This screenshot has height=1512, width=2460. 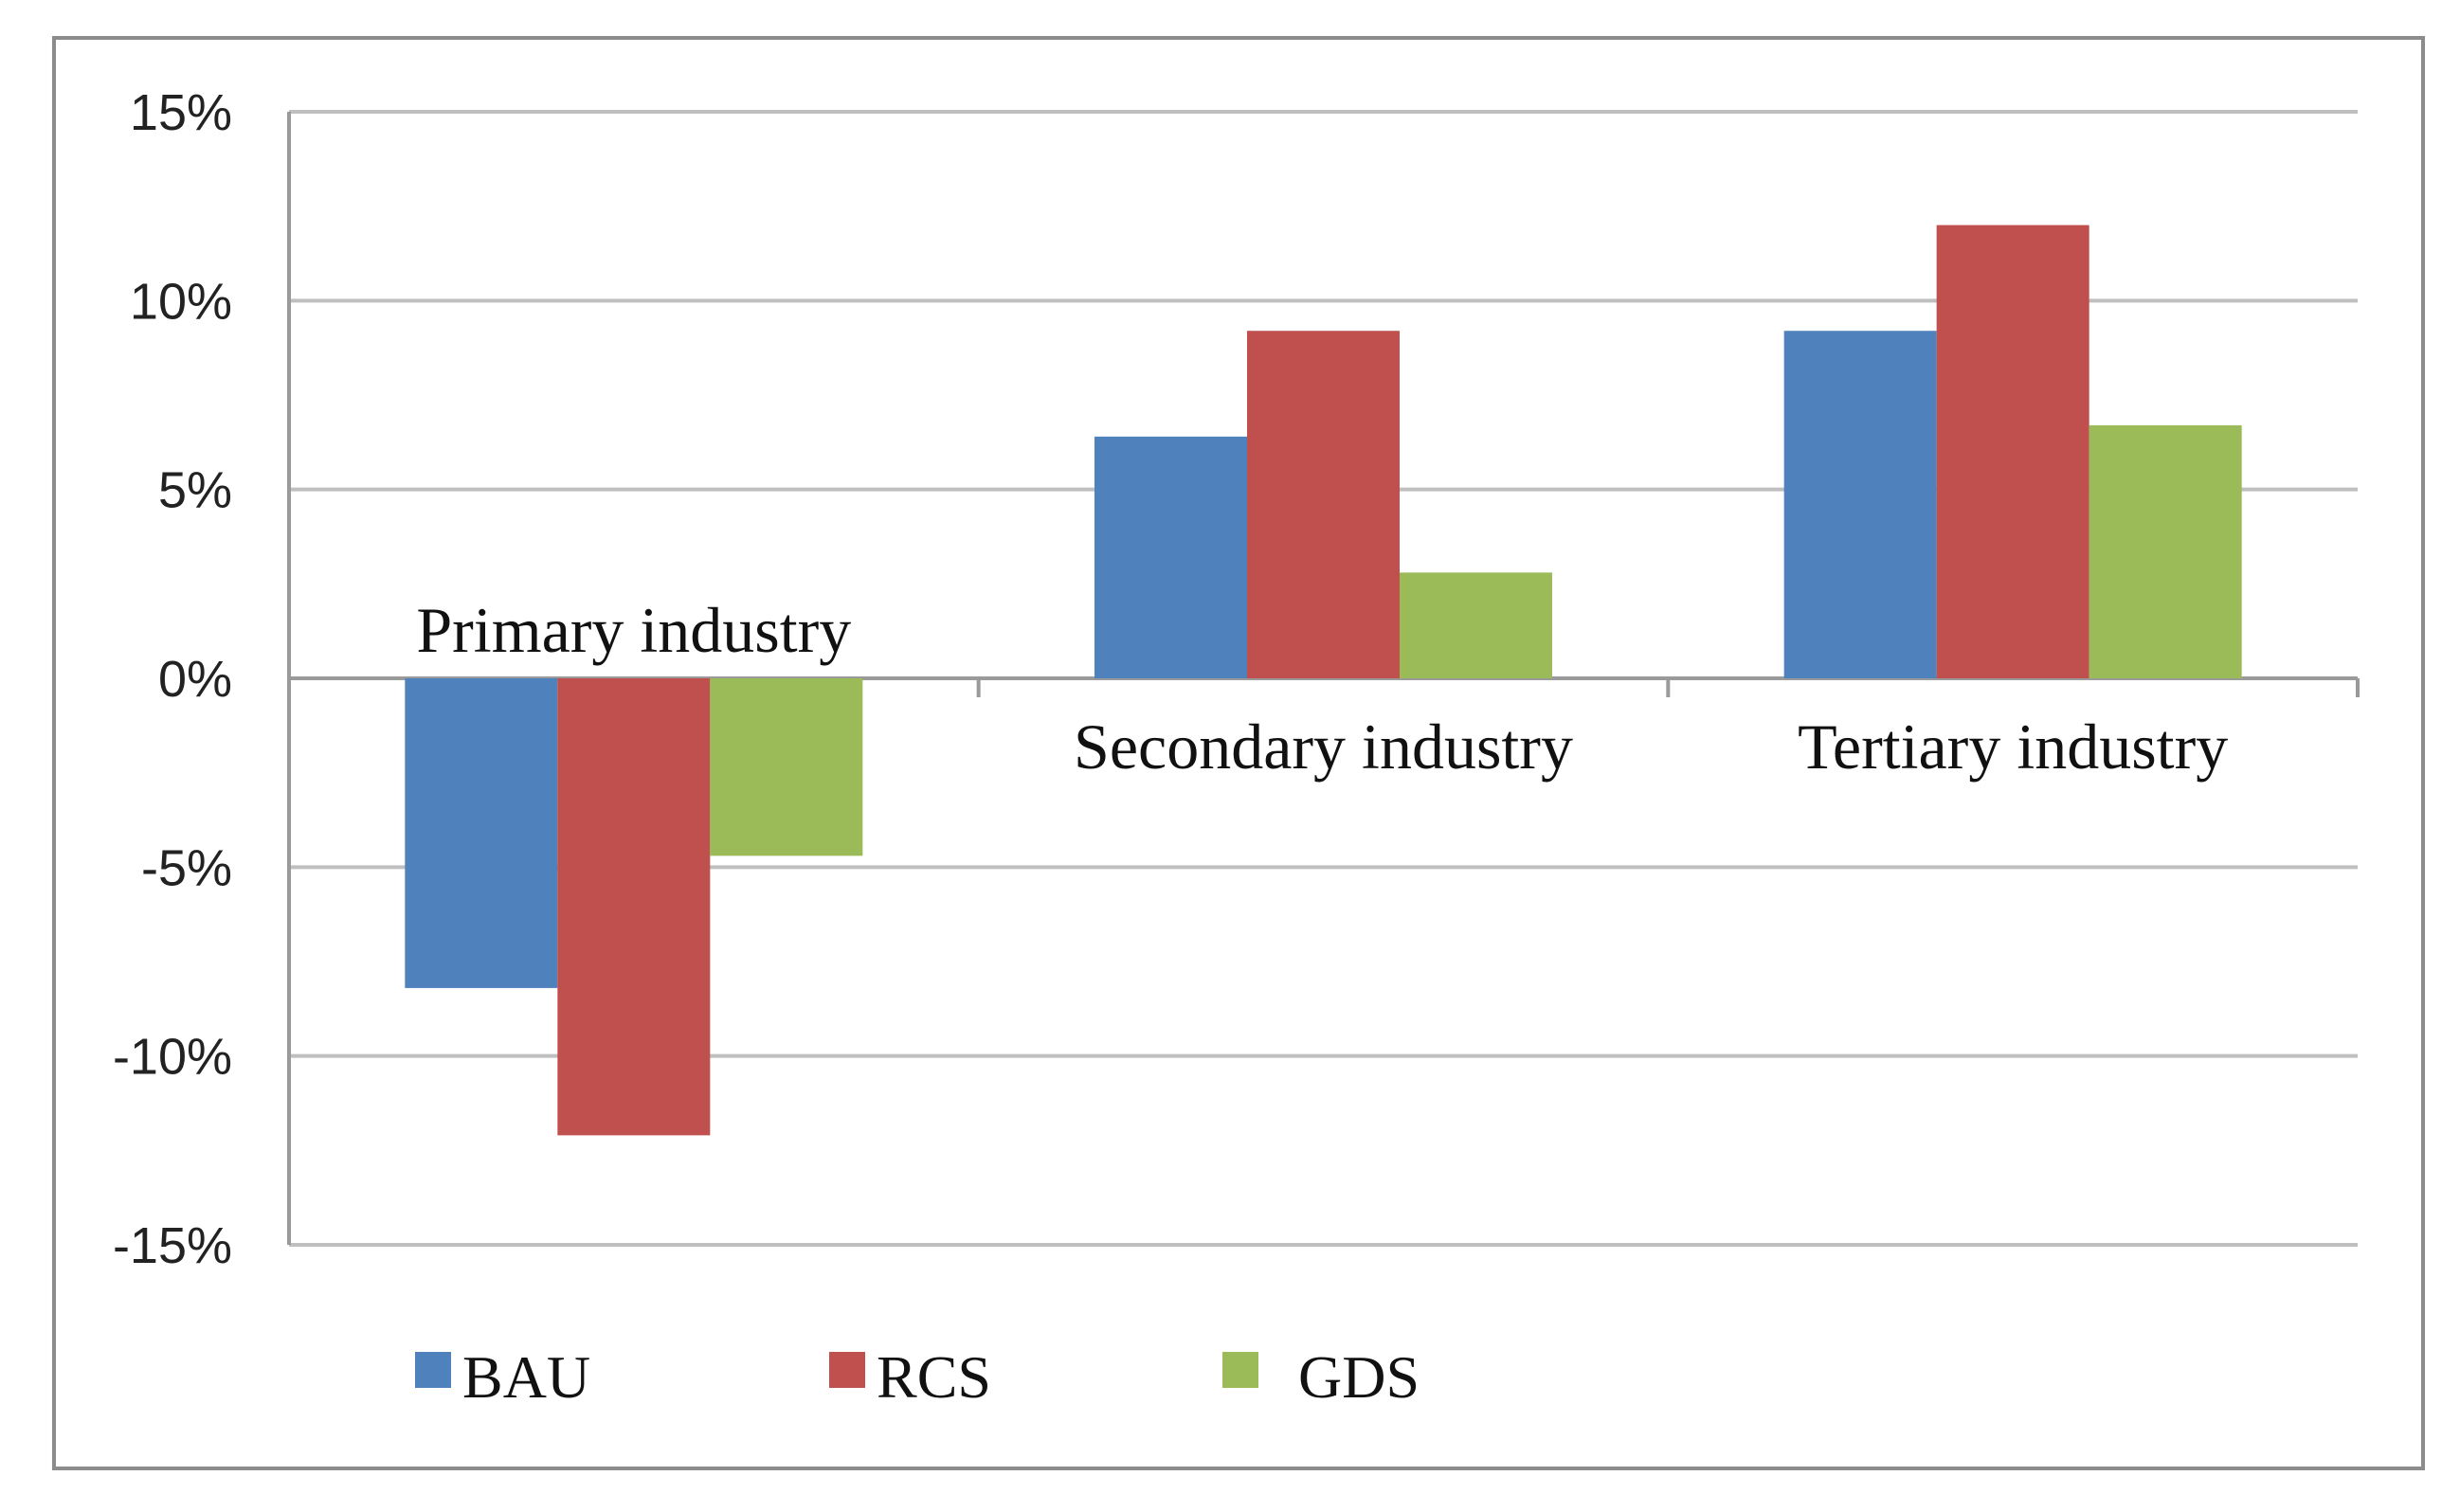 What do you see at coordinates (433, 1370) in the screenshot?
I see `legend-swatch-bau` at bounding box center [433, 1370].